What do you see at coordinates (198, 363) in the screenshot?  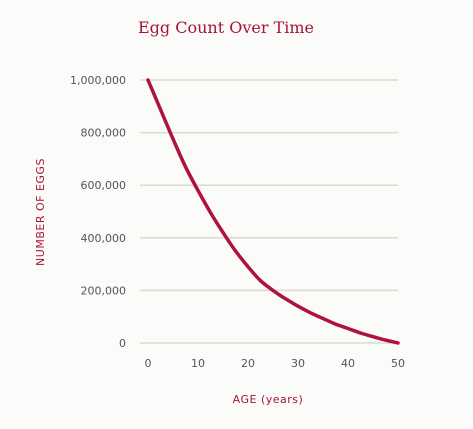 I see `x-tick-label: 10` at bounding box center [198, 363].